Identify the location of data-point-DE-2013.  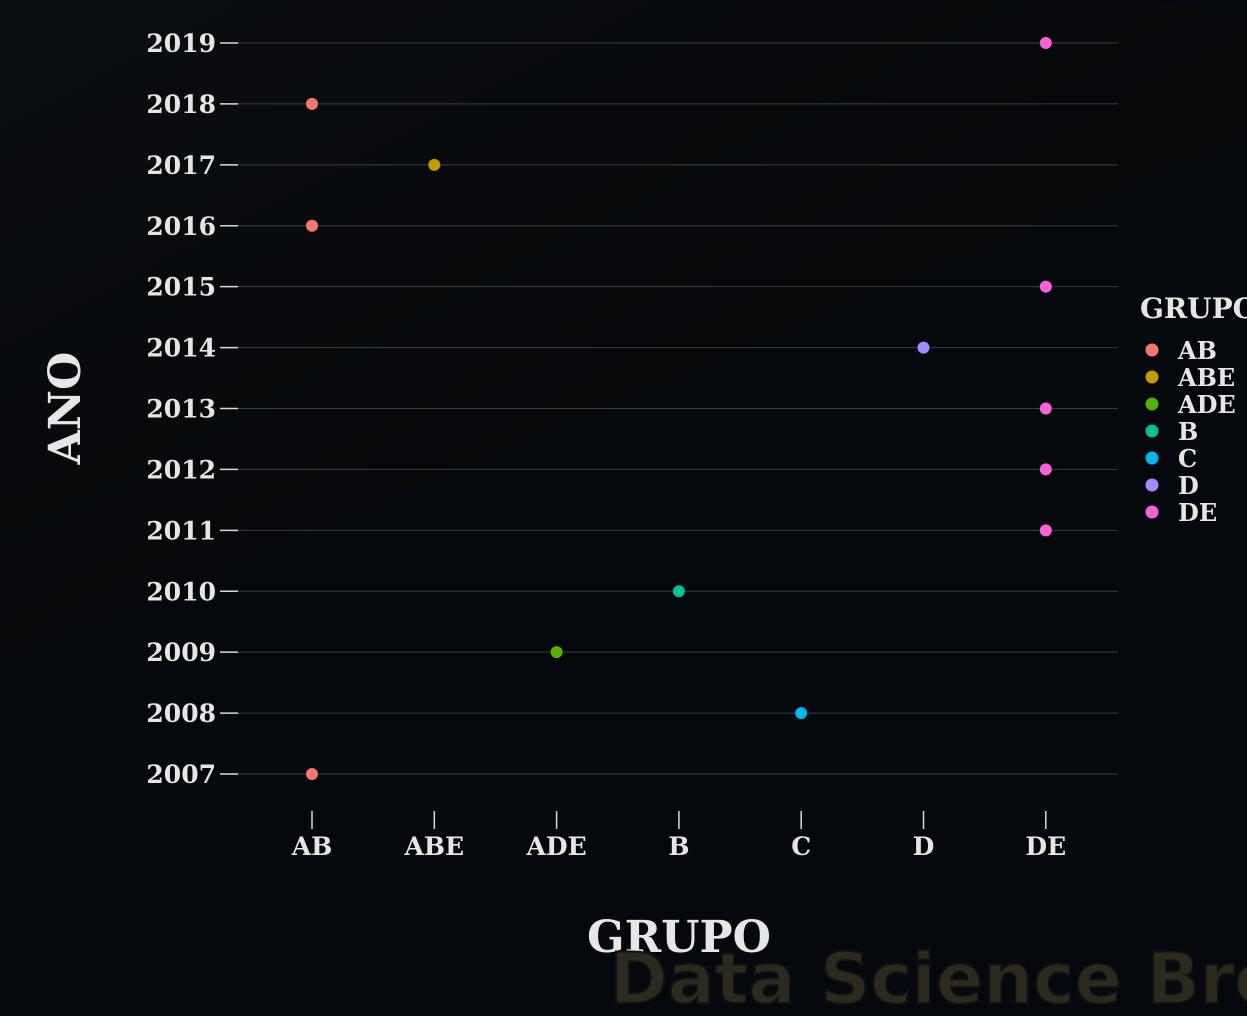
(1045, 408).